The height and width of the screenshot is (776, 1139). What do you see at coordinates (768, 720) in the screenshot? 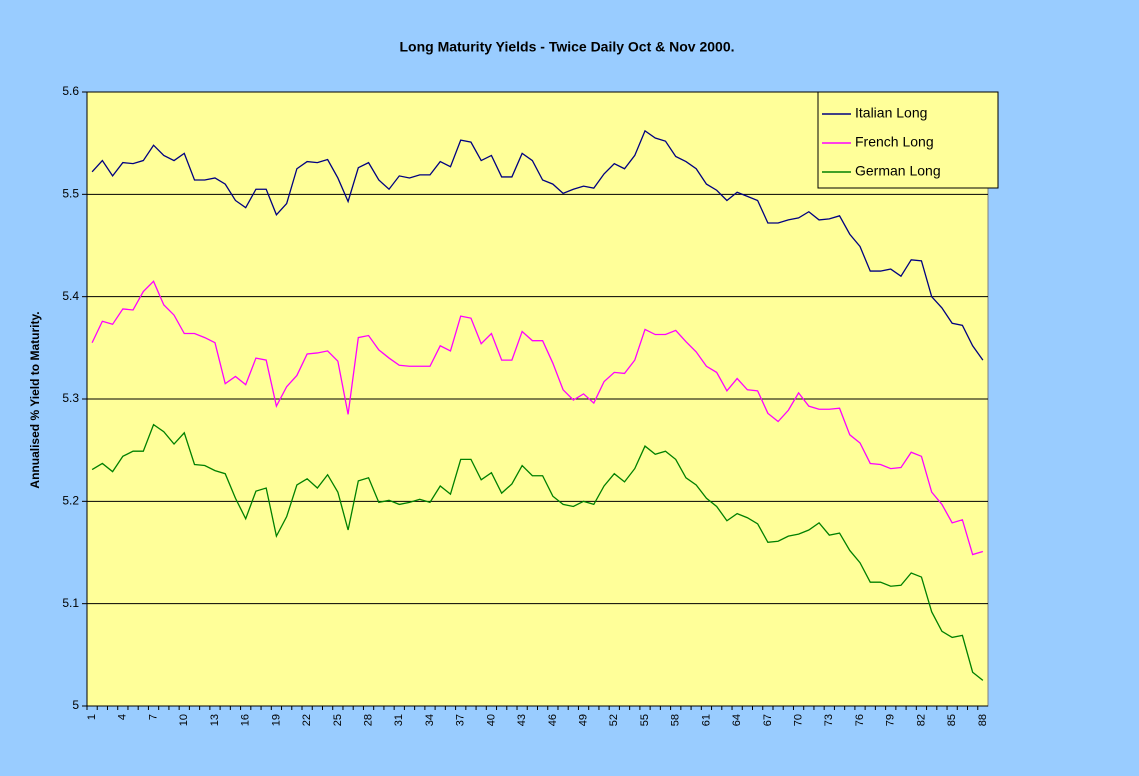
I see `x-tick-label: 67` at bounding box center [768, 720].